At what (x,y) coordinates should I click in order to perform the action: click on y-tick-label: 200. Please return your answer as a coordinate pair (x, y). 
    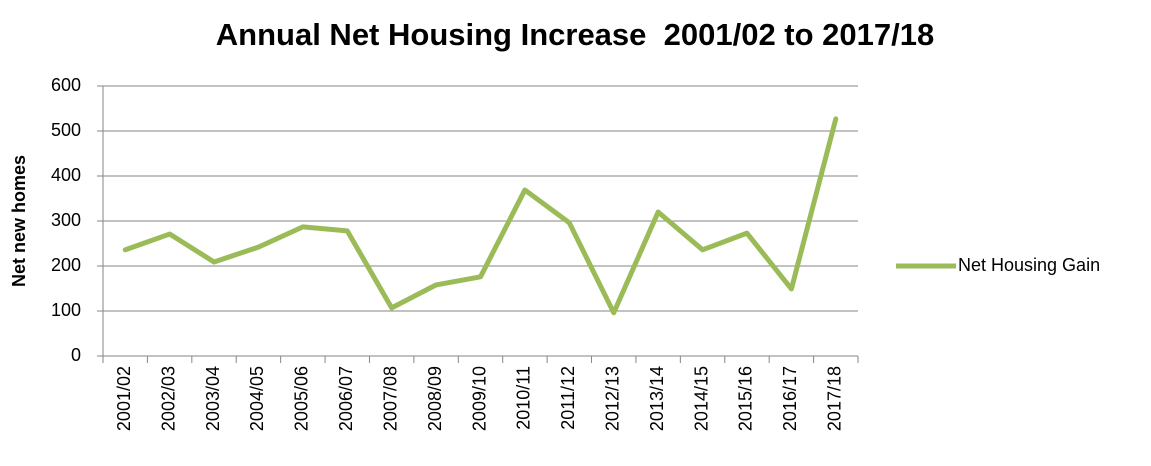
    Looking at the image, I should click on (66, 265).